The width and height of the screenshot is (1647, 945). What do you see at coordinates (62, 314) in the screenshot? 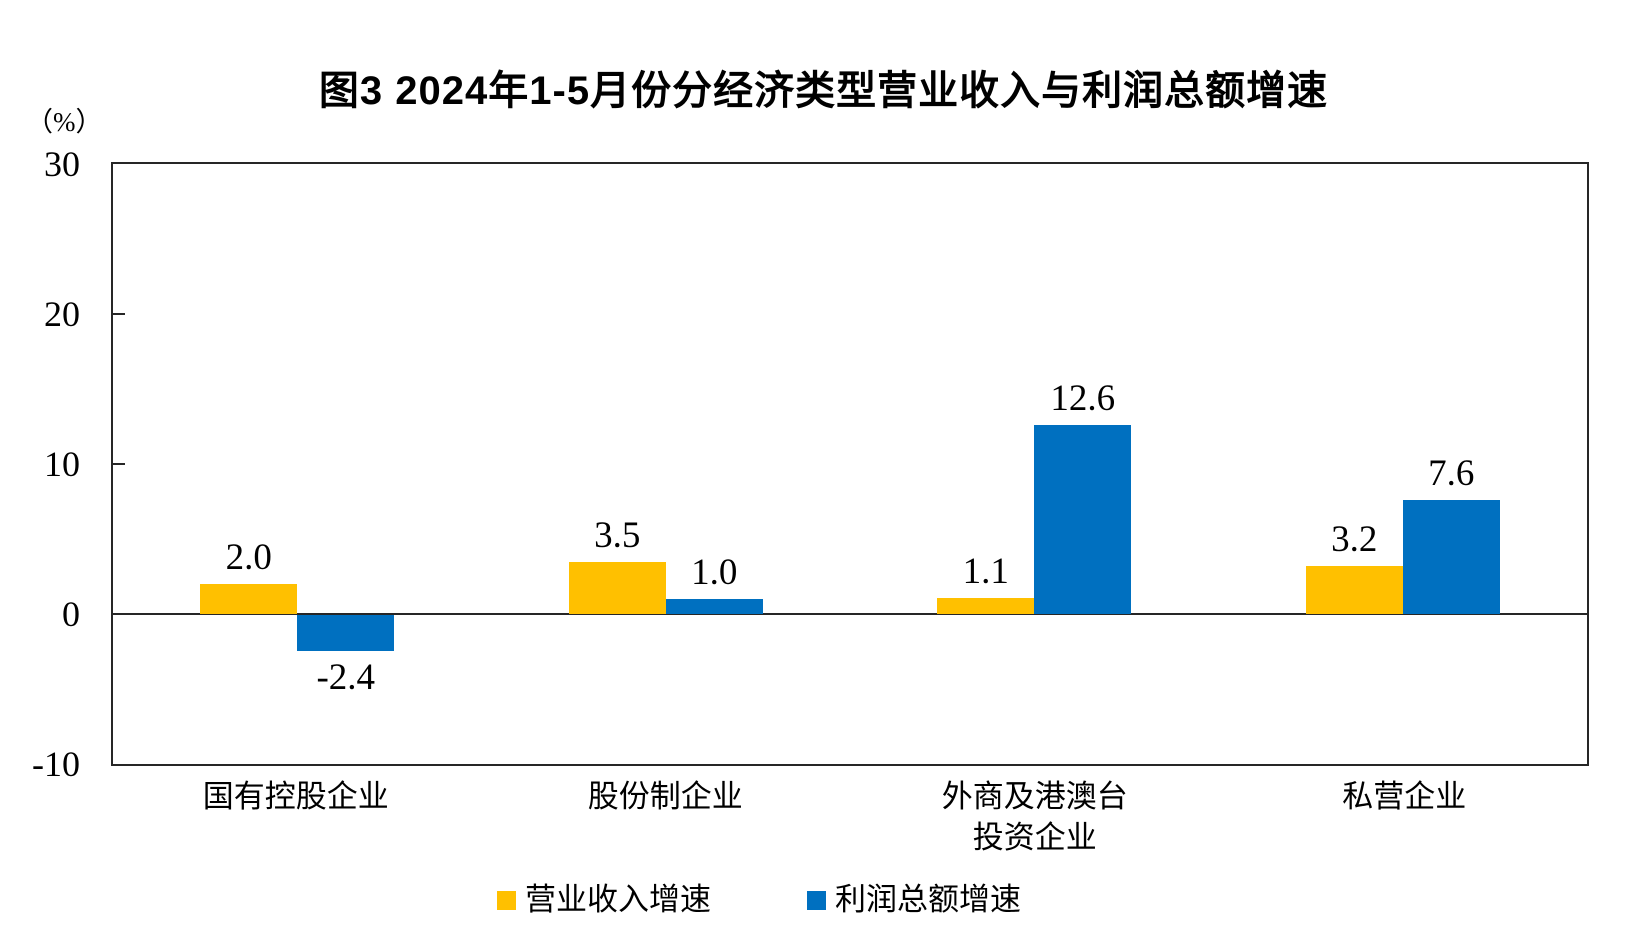
I see `y-tick-label: 20` at bounding box center [62, 314].